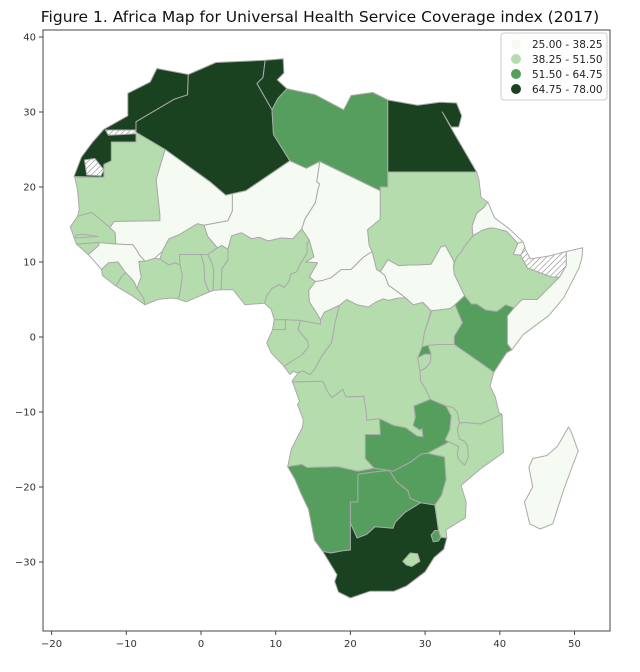 This screenshot has height=672, width=640. I want to click on y-tick-label: −20, so click(25, 488).